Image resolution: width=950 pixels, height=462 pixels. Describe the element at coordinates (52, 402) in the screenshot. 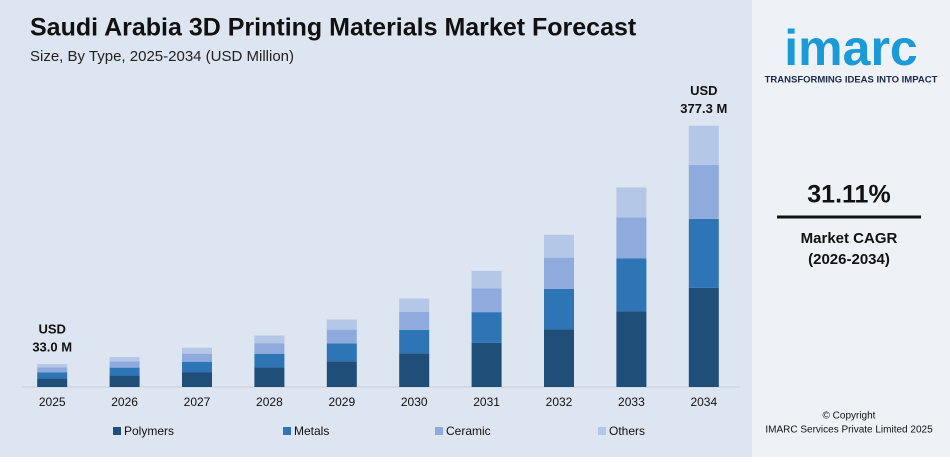

I see `x-tick-label: 2025` at that location.